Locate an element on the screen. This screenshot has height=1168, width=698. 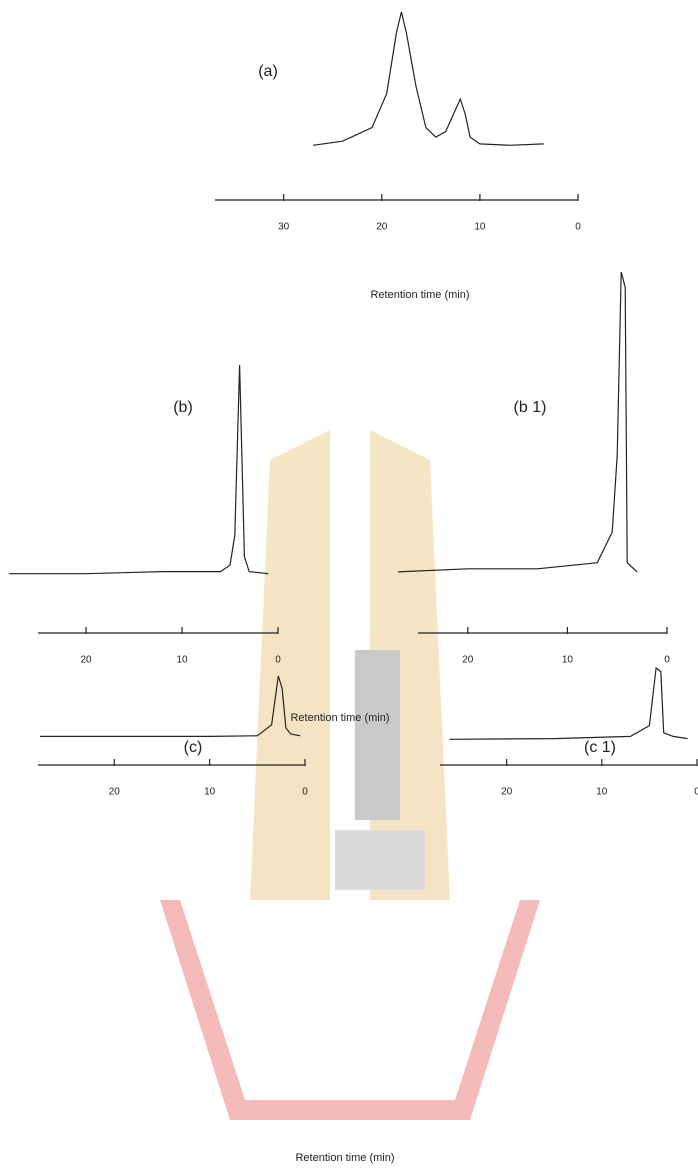
watermark-leaves is located at coordinates (350, 1010).